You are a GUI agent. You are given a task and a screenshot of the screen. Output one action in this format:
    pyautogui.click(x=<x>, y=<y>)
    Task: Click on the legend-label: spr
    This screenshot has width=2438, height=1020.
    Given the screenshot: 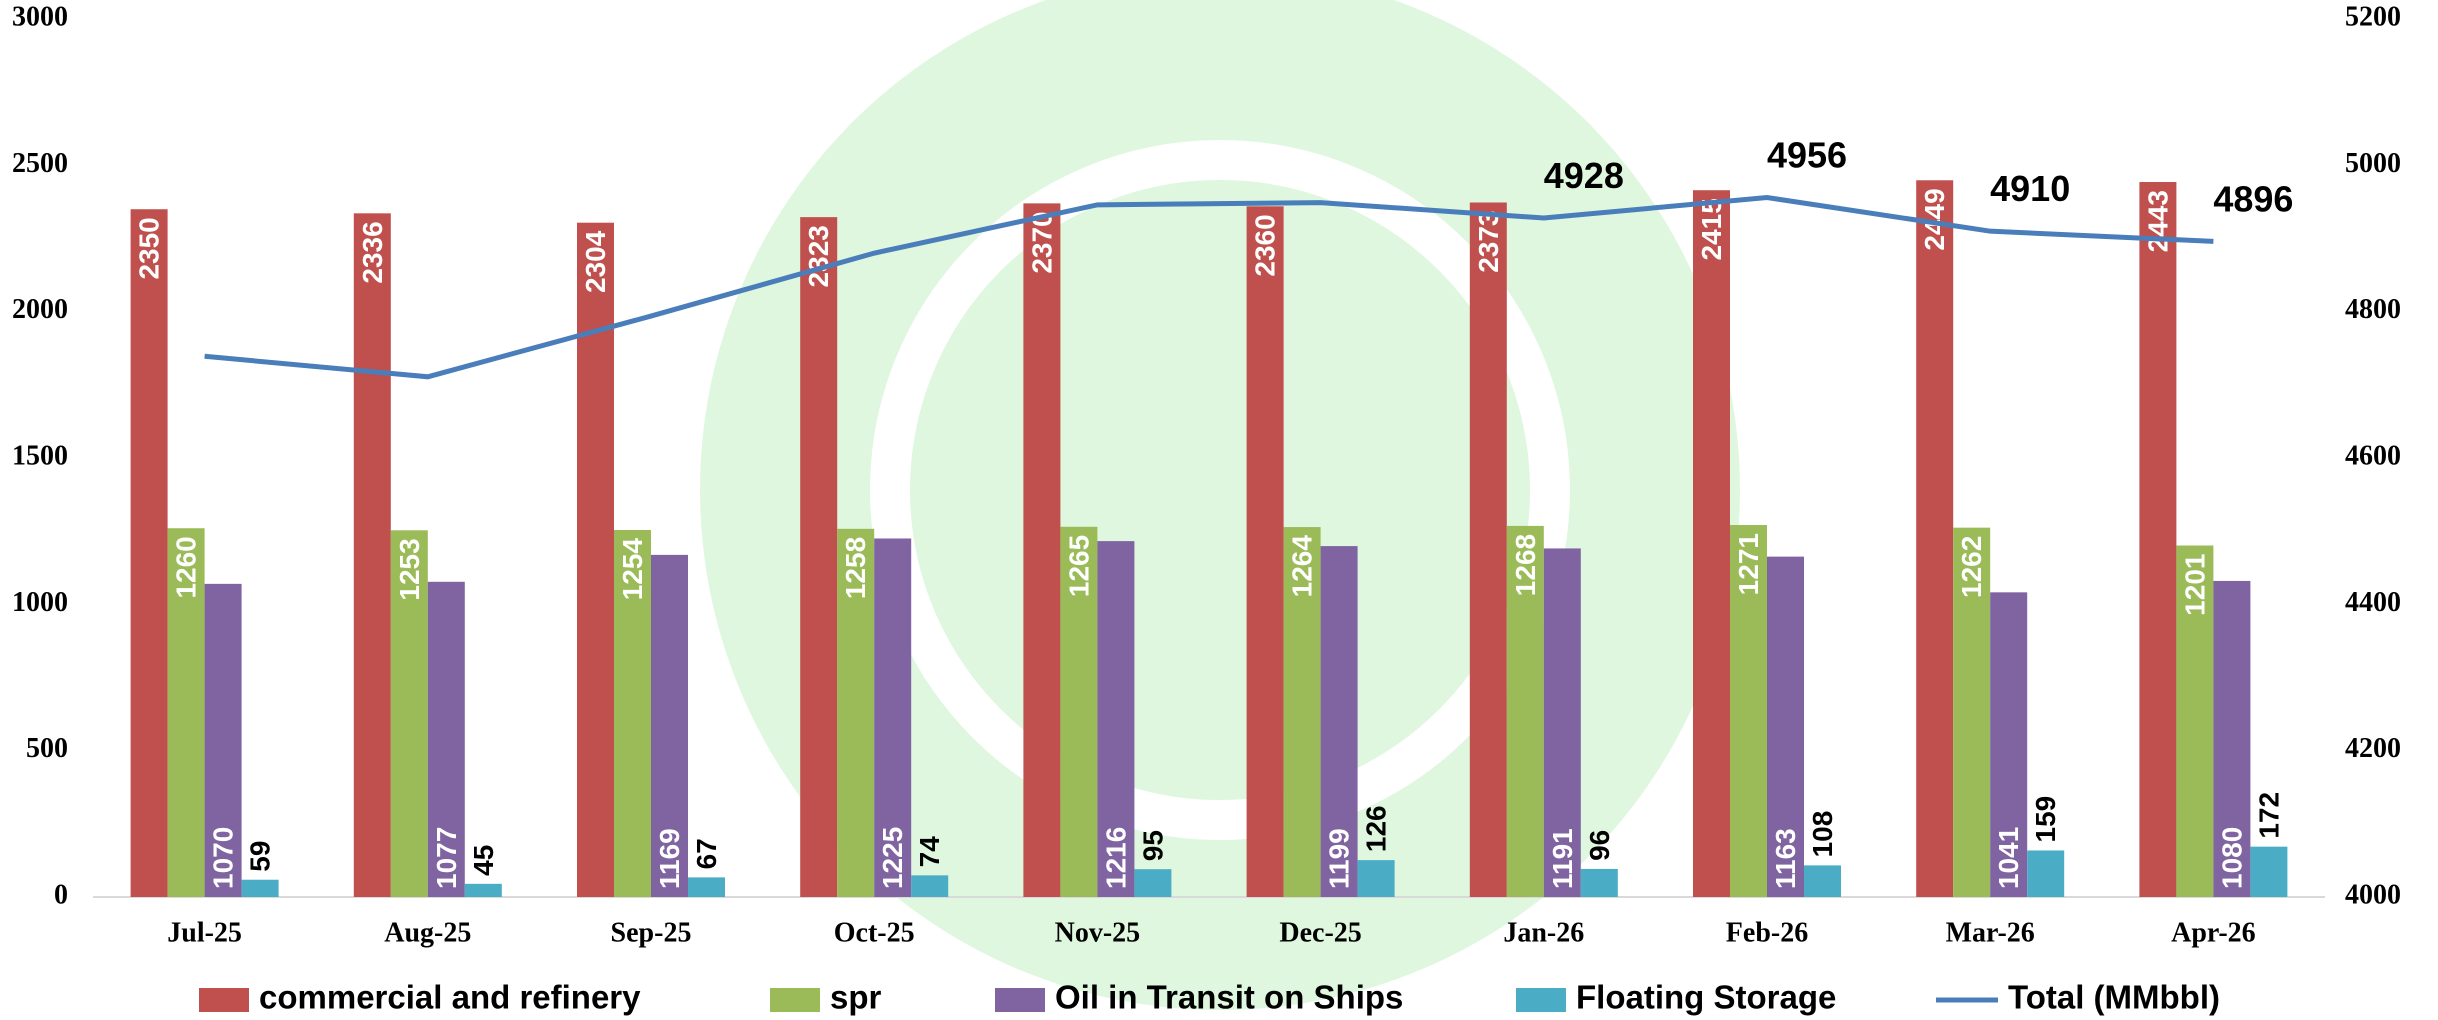 What is the action you would take?
    pyautogui.click(x=856, y=997)
    